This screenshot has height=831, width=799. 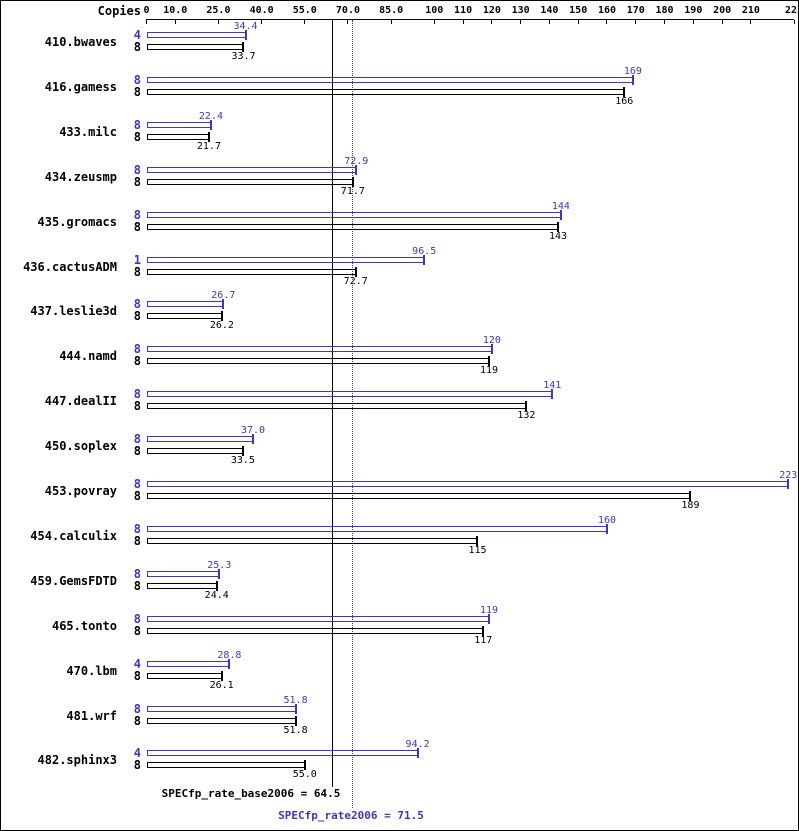 I want to click on x-axis-tick-label: 55.0, so click(x=304, y=10).